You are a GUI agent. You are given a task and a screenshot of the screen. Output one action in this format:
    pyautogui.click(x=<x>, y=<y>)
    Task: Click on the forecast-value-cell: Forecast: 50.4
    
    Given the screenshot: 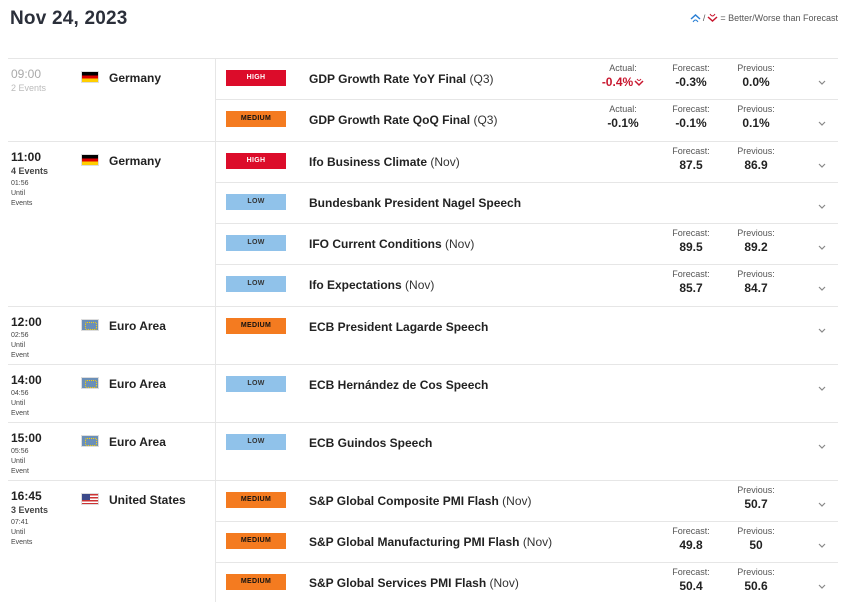 What is the action you would take?
    pyautogui.click(x=691, y=580)
    